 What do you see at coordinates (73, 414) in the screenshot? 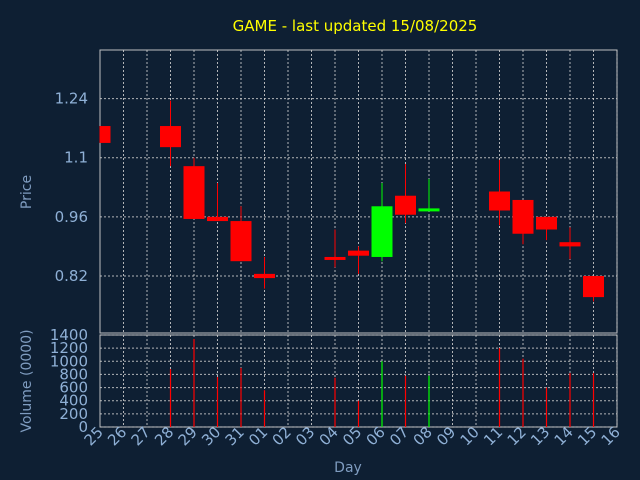
I see `volume-tick-label: 200` at bounding box center [73, 414].